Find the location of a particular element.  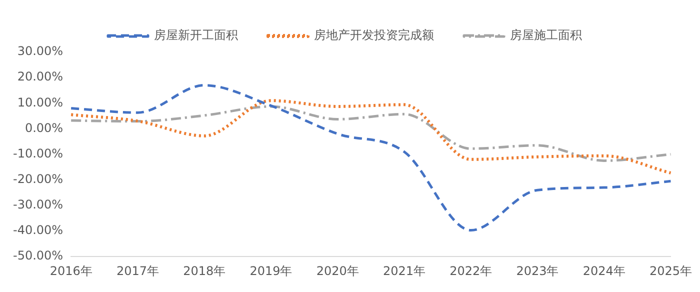

y-tick-label: -10.00% is located at coordinates (38, 153).